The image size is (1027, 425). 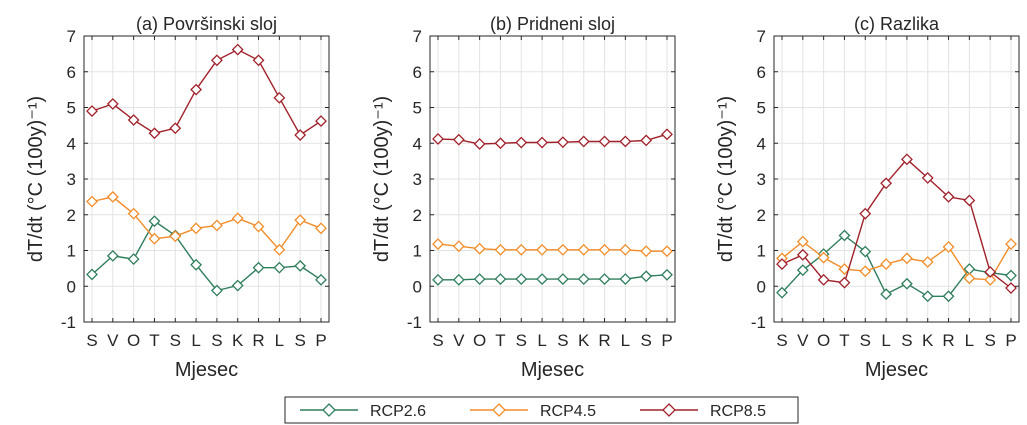 What do you see at coordinates (206, 92) in the screenshot?
I see `series-line-RCP8.5` at bounding box center [206, 92].